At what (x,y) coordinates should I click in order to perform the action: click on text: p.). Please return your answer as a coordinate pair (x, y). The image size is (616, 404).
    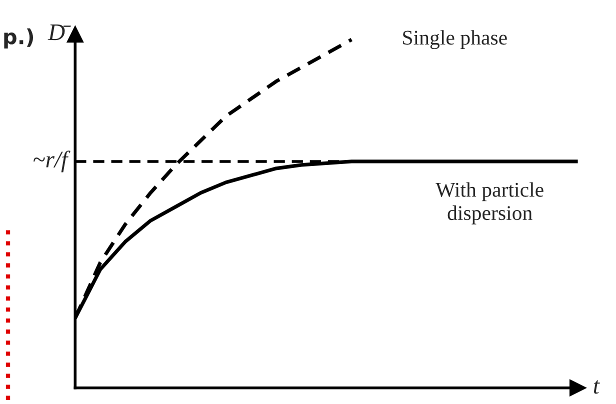
    Looking at the image, I should click on (19, 38).